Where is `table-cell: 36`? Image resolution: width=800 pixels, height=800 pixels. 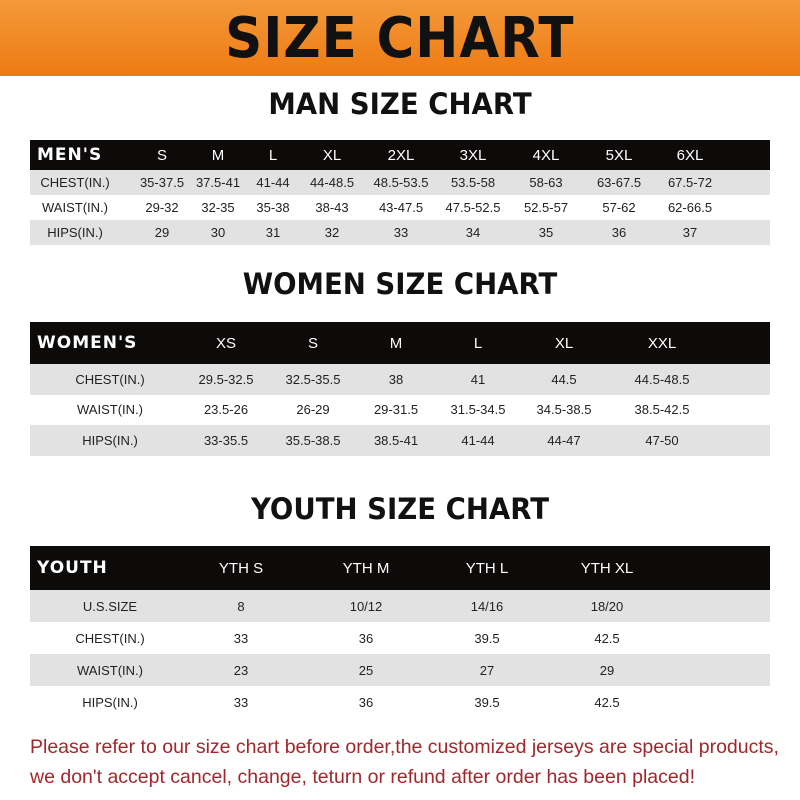
table-cell: 36 is located at coordinates (366, 638).